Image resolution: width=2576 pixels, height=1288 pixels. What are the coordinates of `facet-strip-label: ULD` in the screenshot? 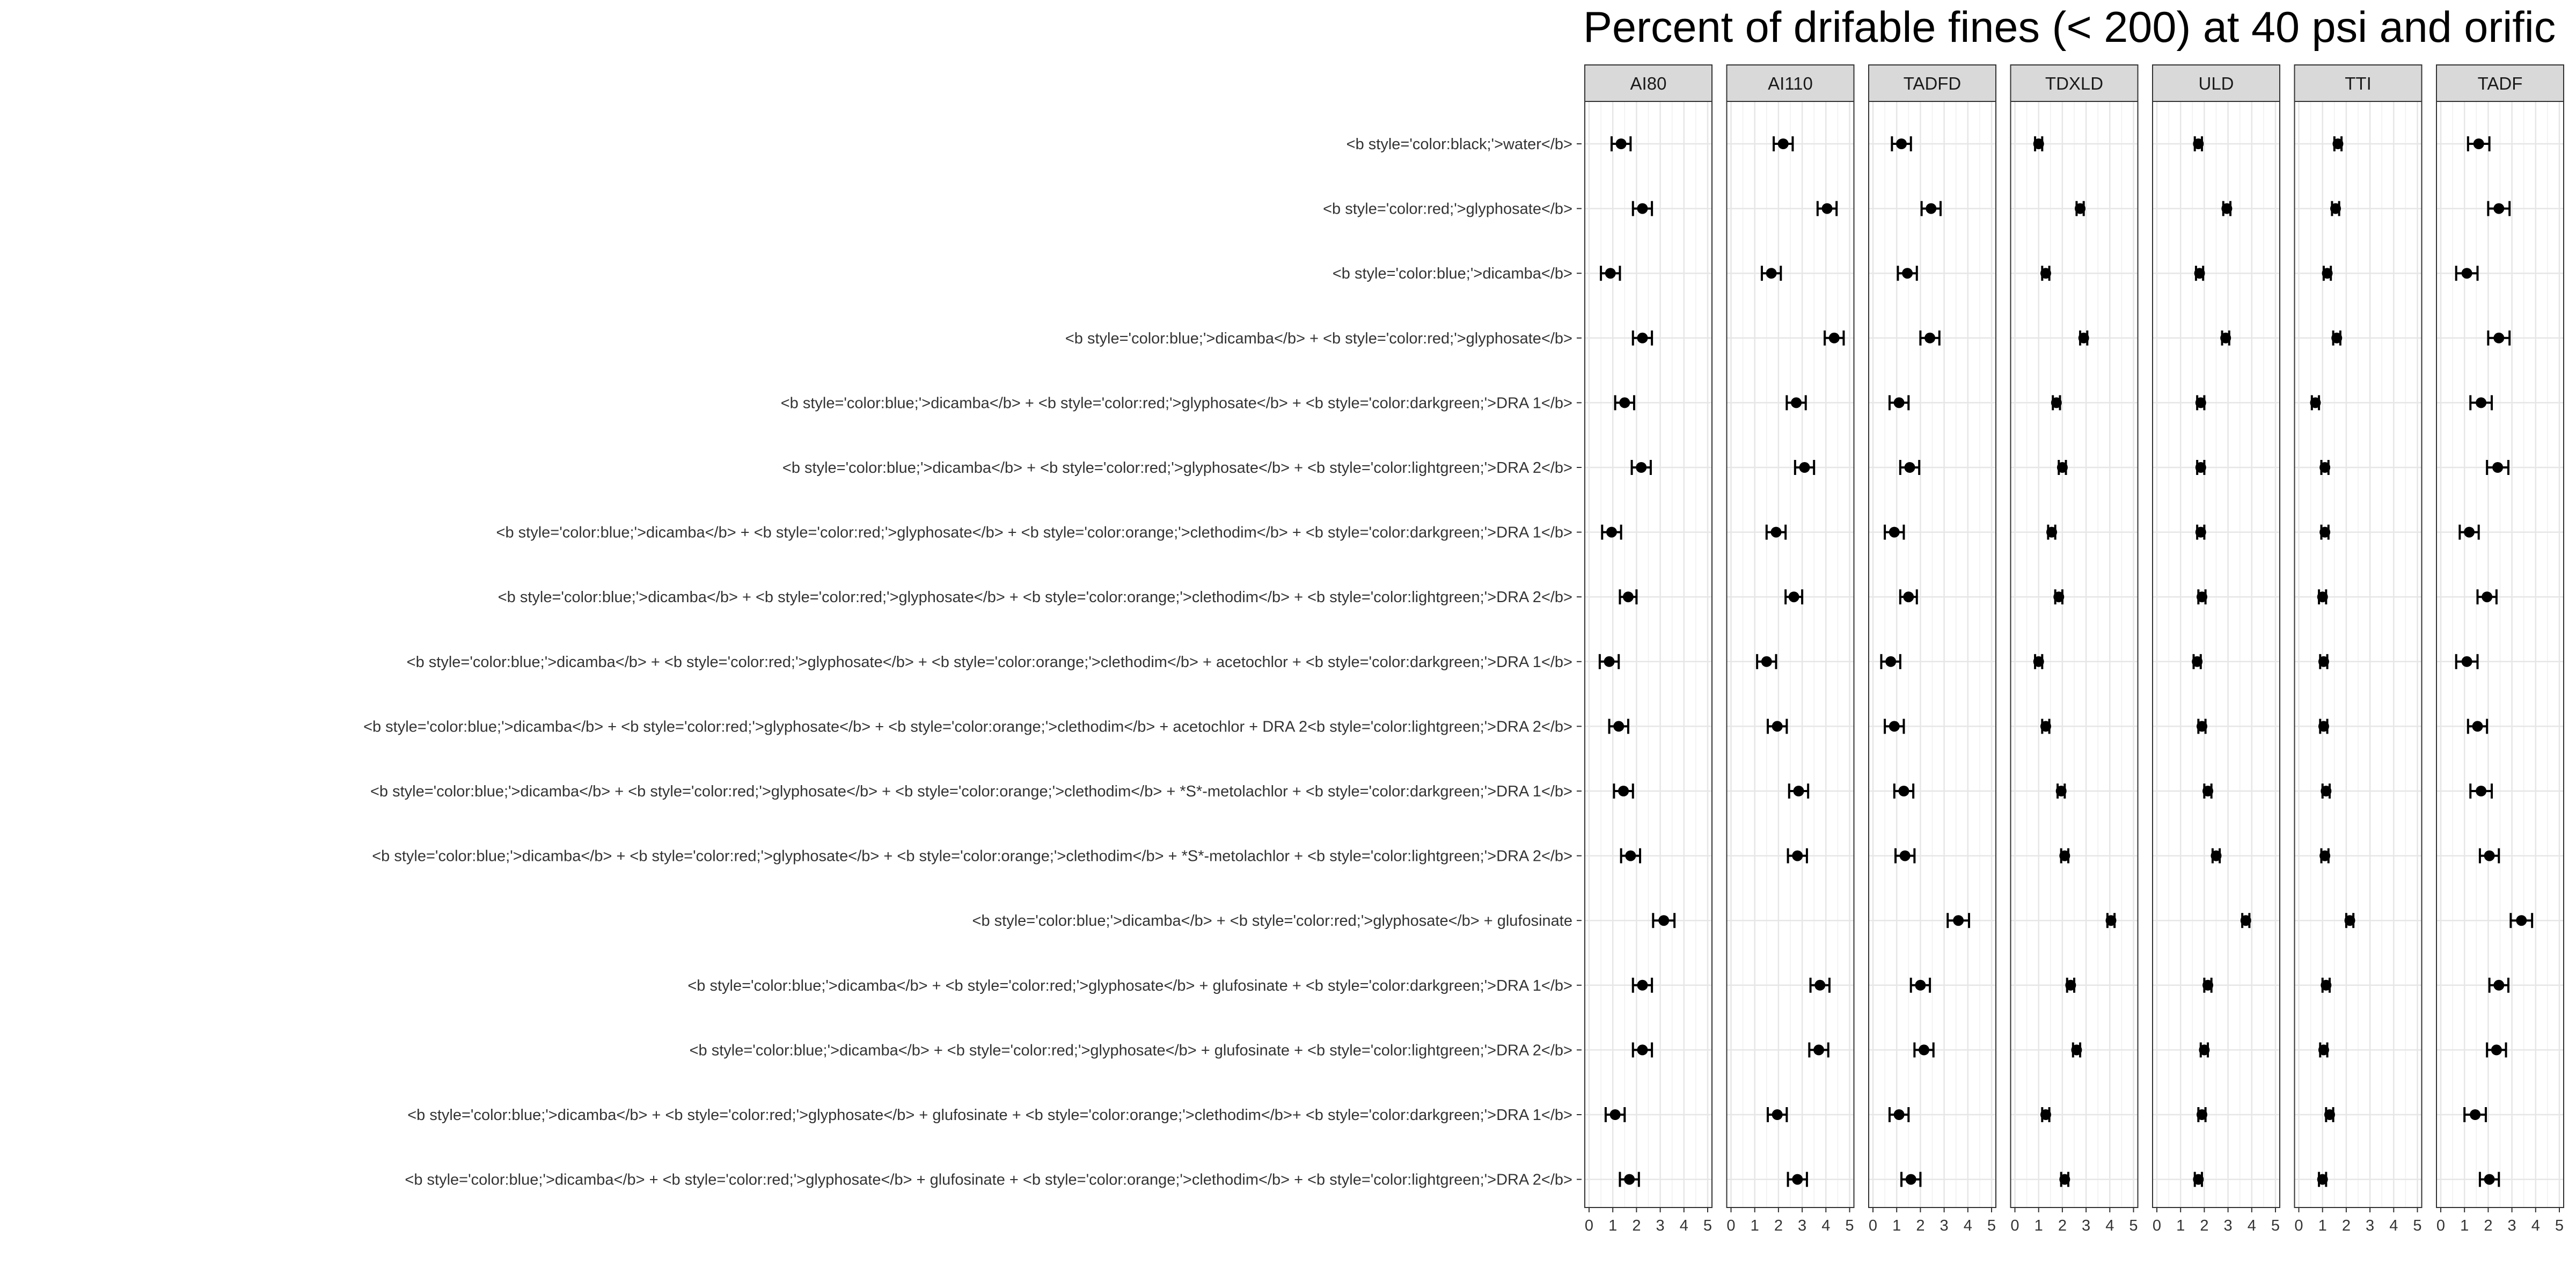 It's located at (2216, 83).